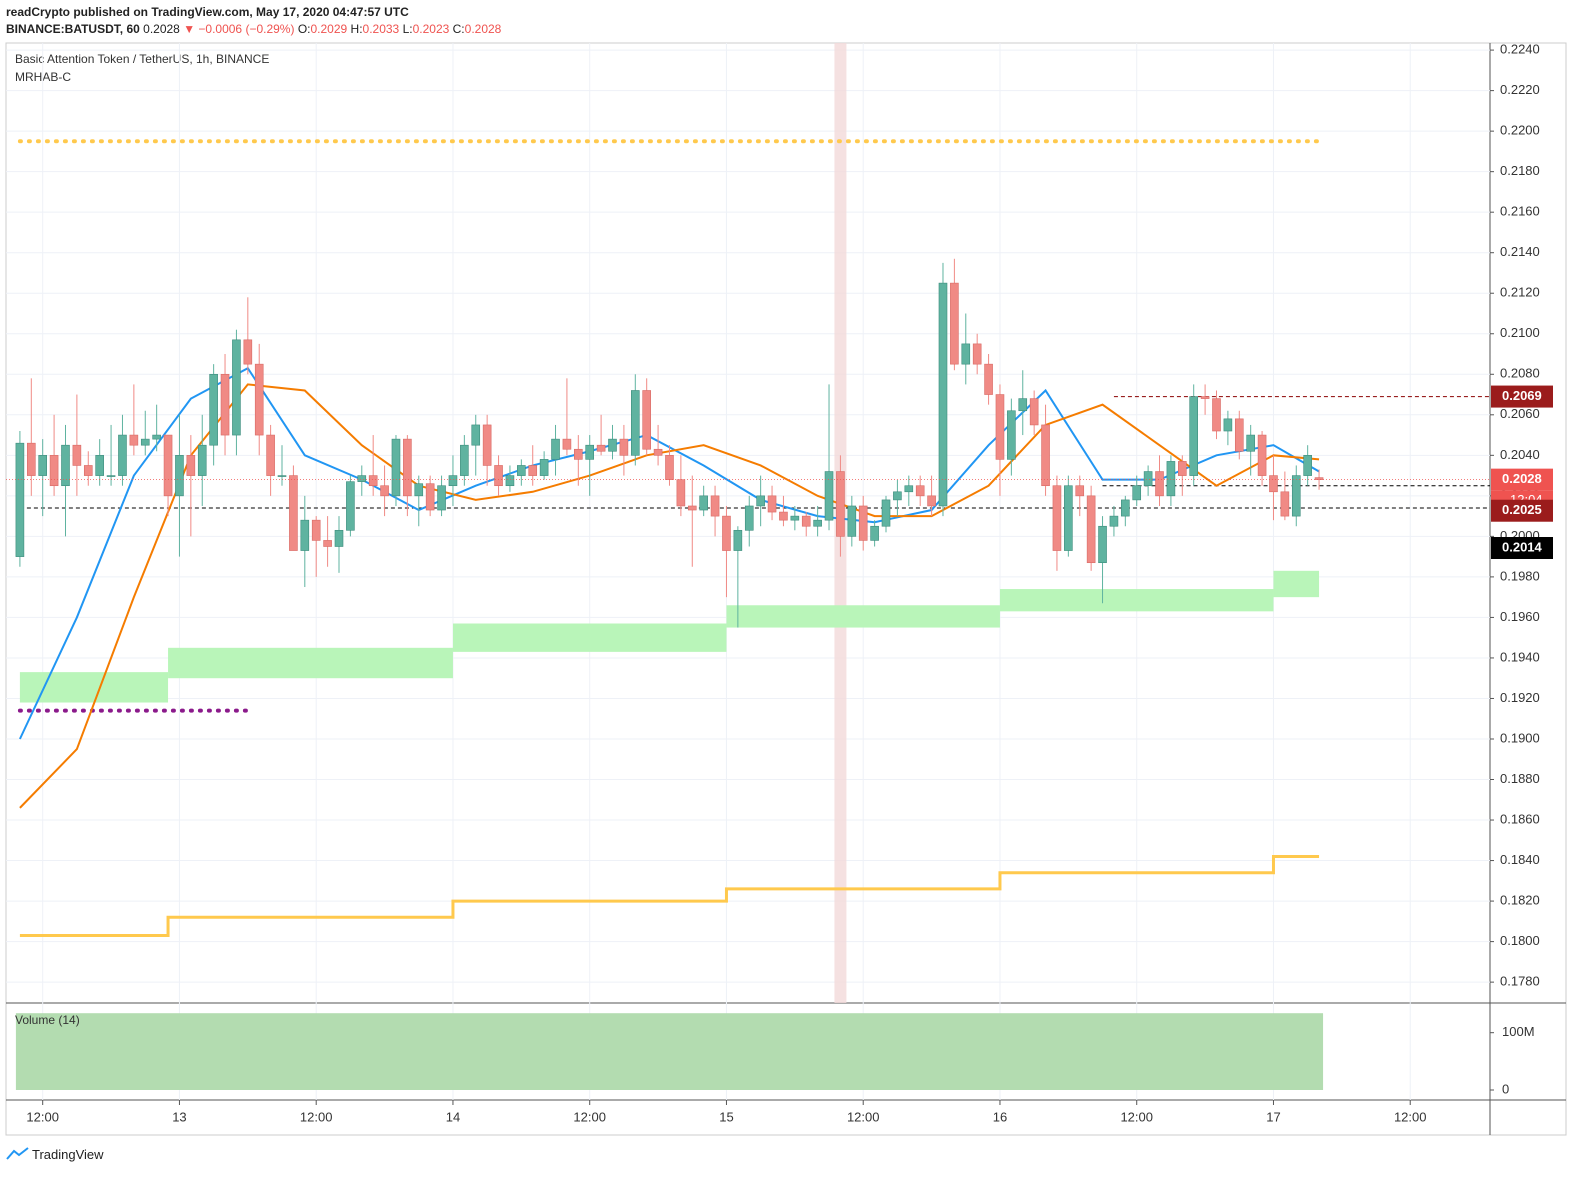 The width and height of the screenshot is (1584, 1184). I want to click on h-label: H:, so click(356, 29).